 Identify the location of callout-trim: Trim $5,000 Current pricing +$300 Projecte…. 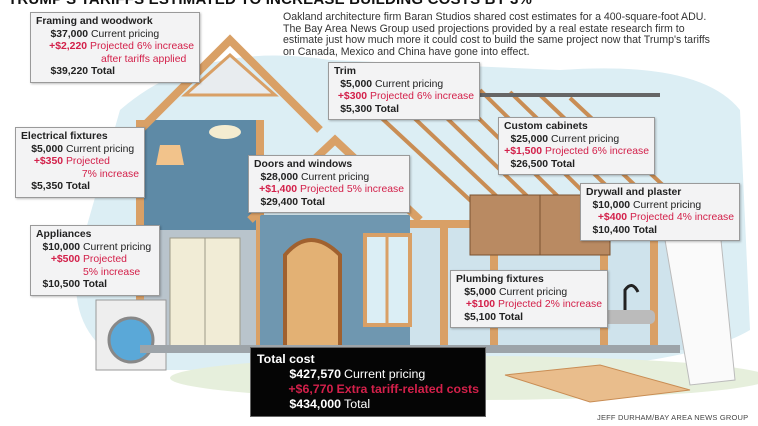
(404, 91).